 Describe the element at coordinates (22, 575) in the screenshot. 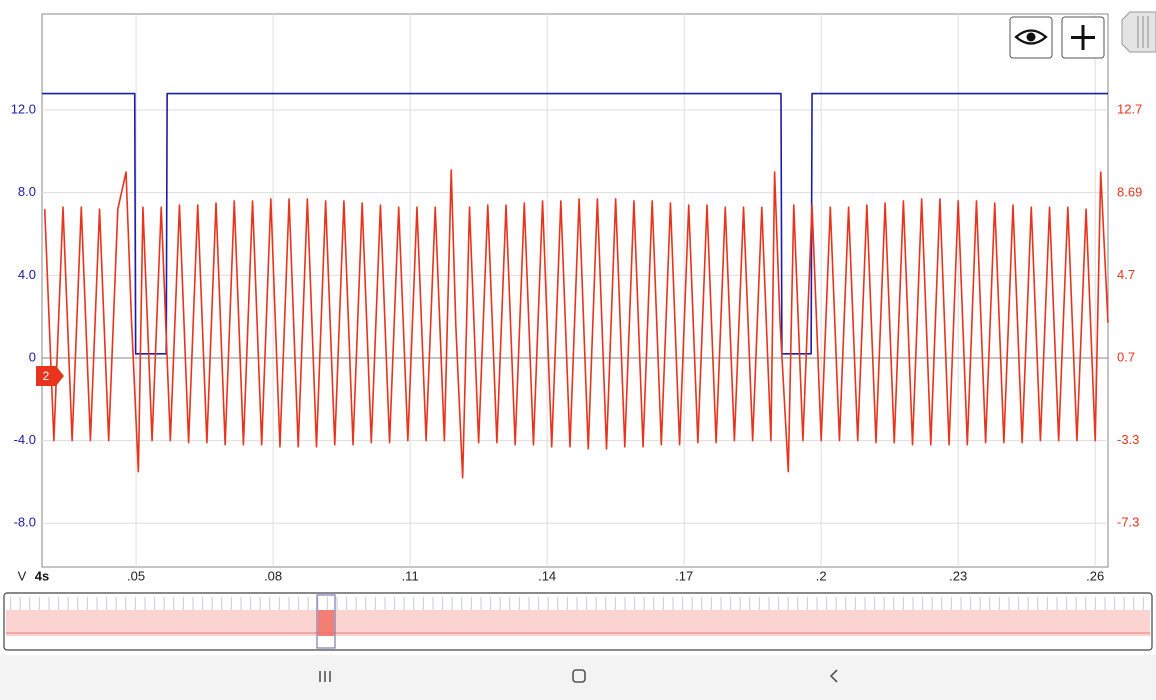

I see `y-unit-label: V` at that location.